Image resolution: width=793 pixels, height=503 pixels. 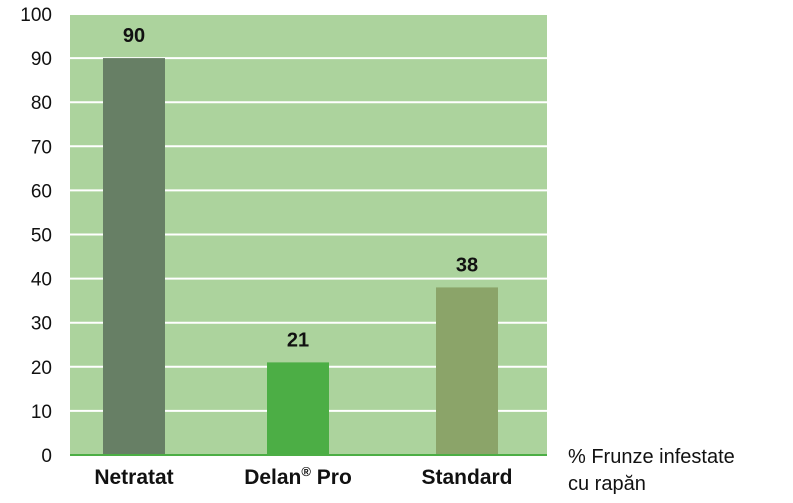 What do you see at coordinates (41, 236) in the screenshot?
I see `y-tick-label: 50` at bounding box center [41, 236].